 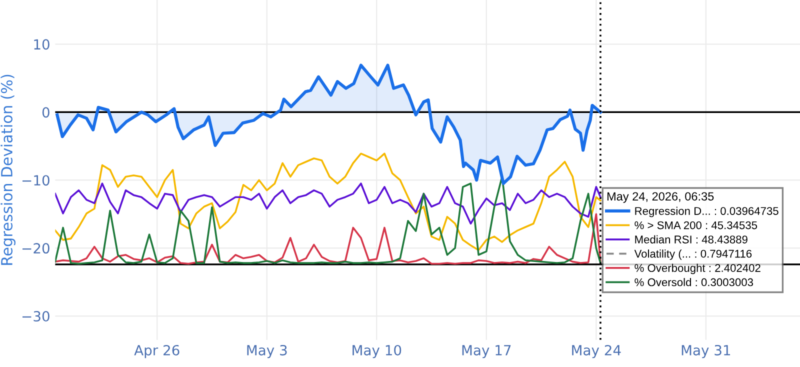 I want to click on legend-label: Median RSI : 48.43889, so click(x=691, y=239).